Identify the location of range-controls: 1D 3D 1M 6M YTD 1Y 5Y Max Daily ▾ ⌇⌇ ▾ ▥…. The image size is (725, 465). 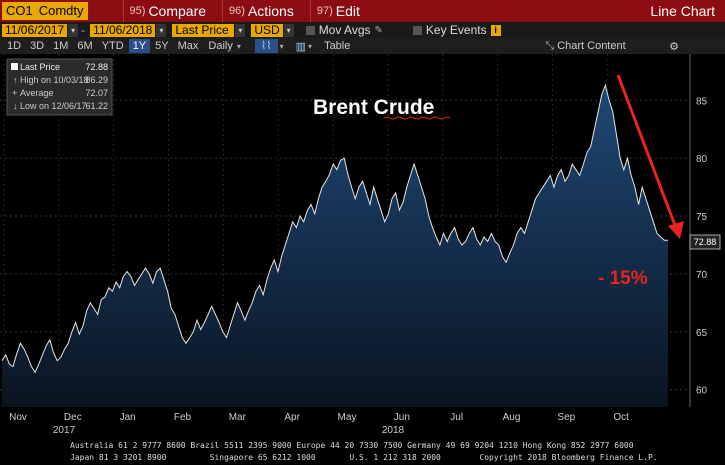
(362, 46).